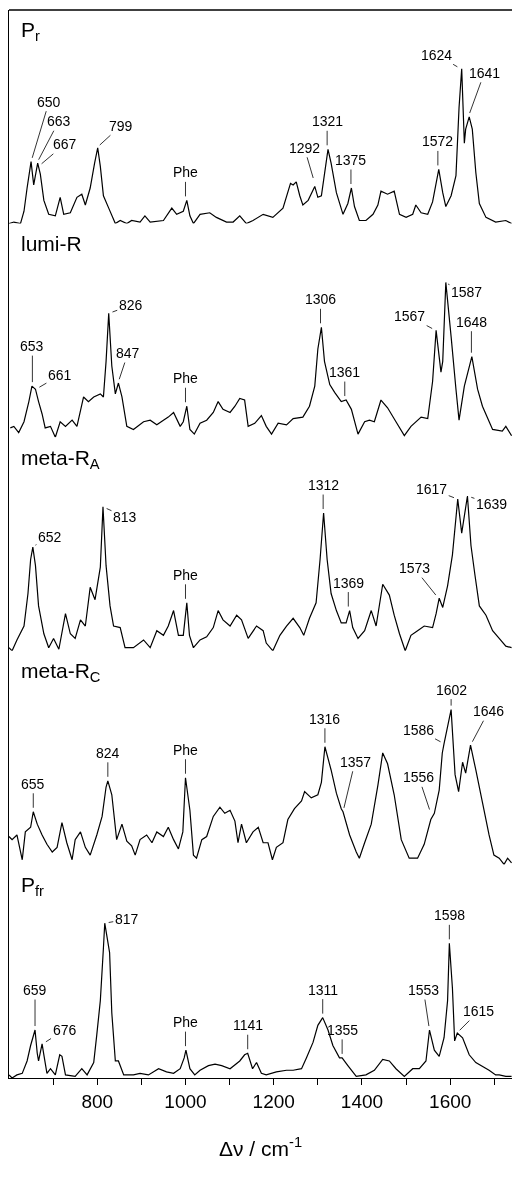 The width and height of the screenshot is (514, 1188). I want to click on annotation: 655, so click(33, 784).